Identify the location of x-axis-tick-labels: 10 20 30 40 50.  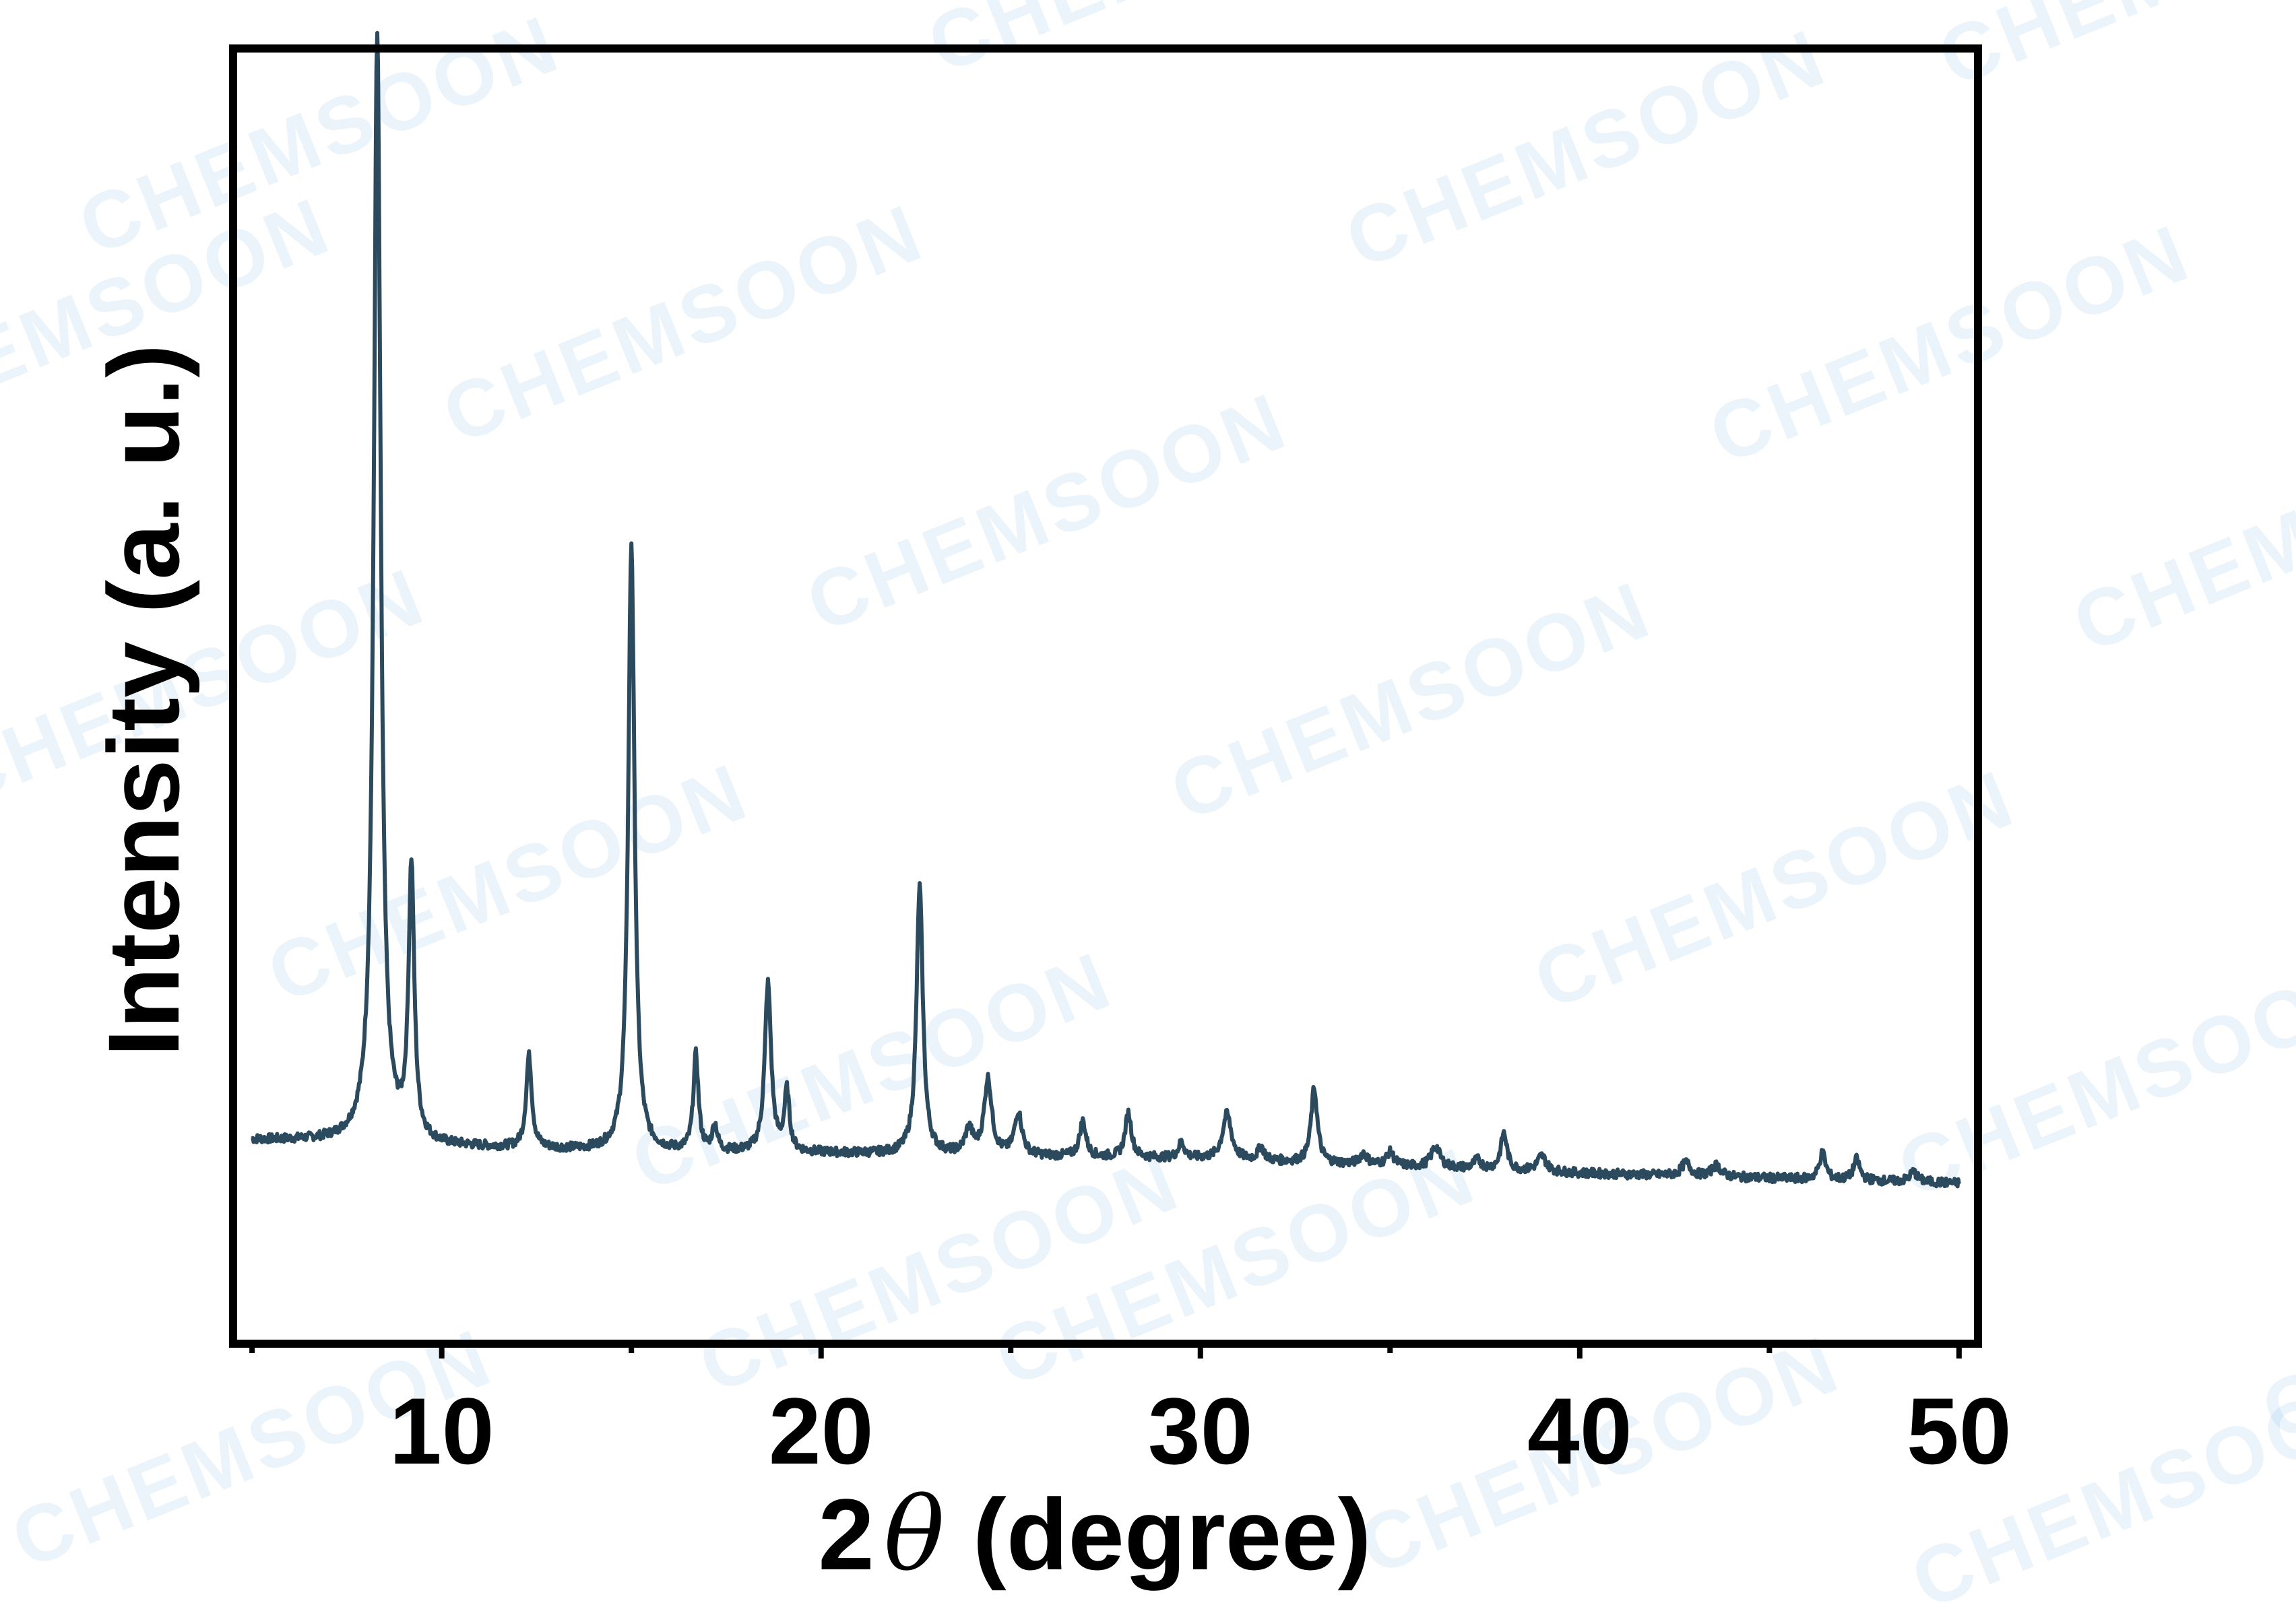
(1200, 1431).